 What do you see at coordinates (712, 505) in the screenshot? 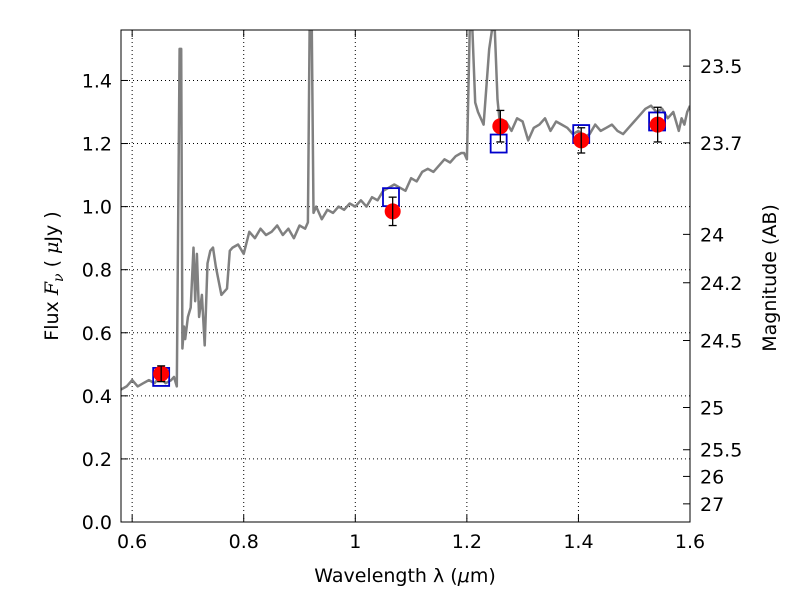
I see `y2-tick-label: 27` at bounding box center [712, 505].